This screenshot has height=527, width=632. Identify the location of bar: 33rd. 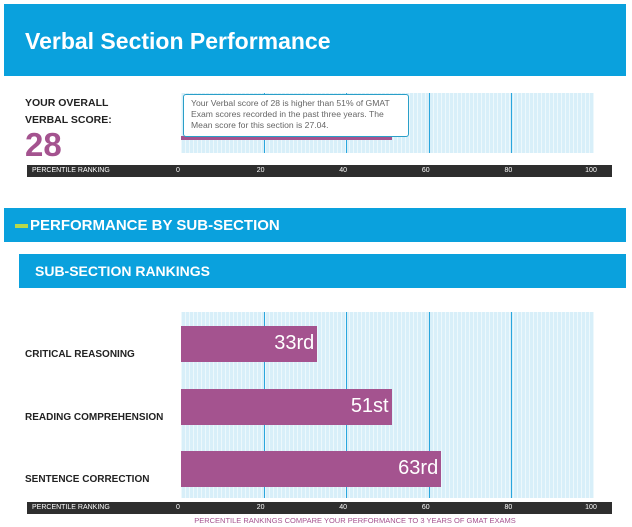
(249, 344).